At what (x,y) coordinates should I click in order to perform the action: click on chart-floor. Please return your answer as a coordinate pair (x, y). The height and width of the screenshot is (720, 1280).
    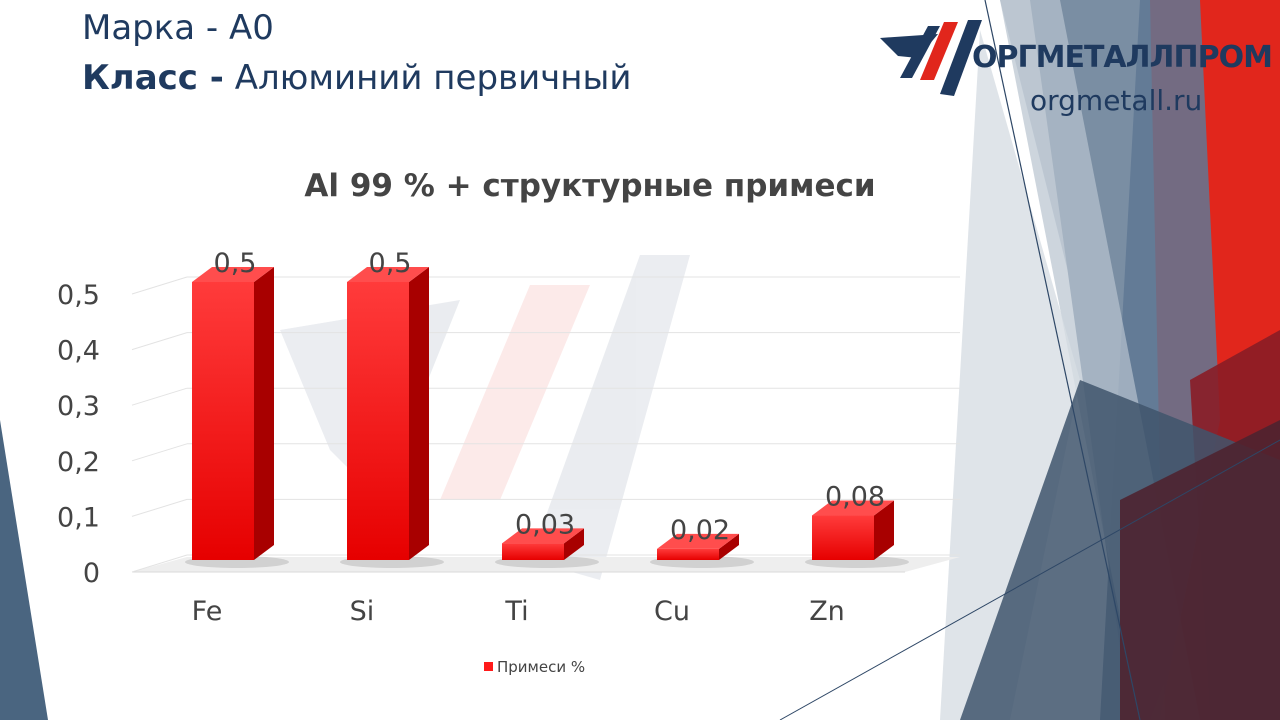
    Looking at the image, I should click on (546, 564).